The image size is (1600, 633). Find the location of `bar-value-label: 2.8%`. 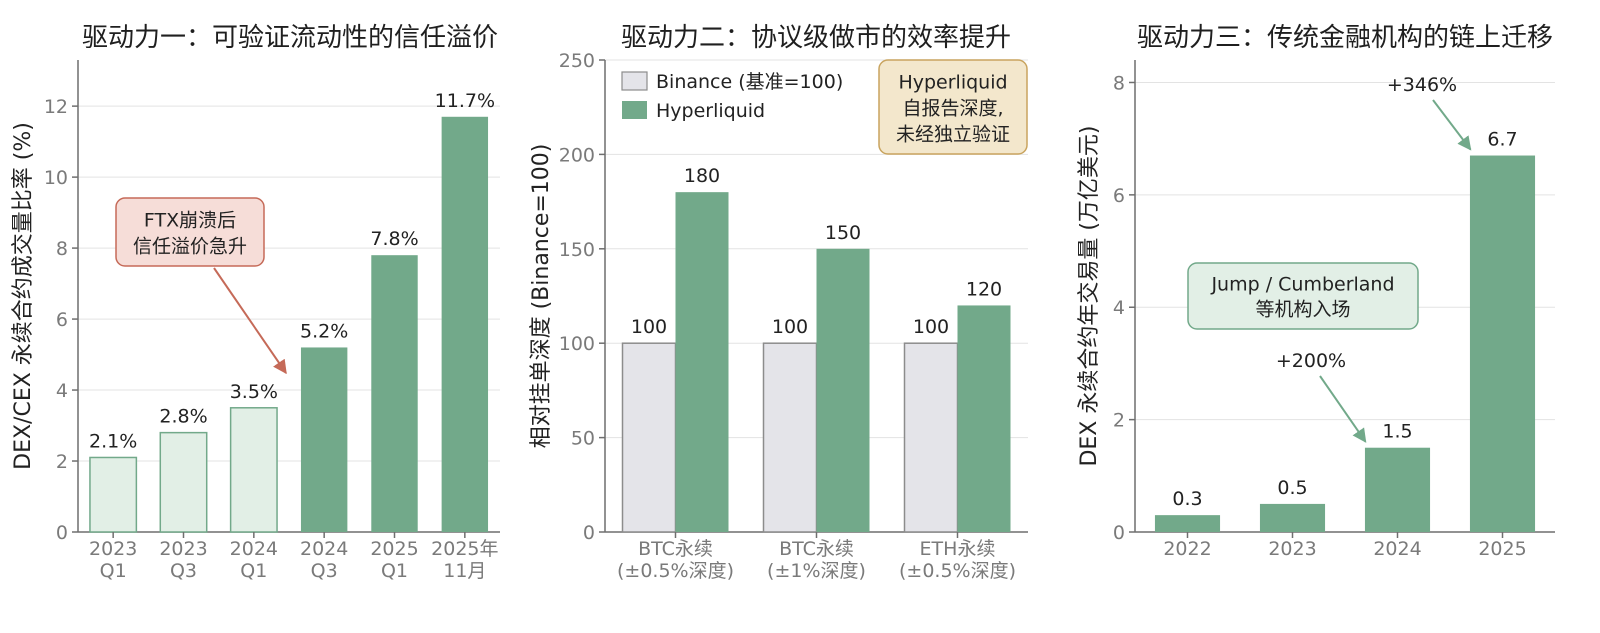

bar-value-label: 2.8% is located at coordinates (183, 417).